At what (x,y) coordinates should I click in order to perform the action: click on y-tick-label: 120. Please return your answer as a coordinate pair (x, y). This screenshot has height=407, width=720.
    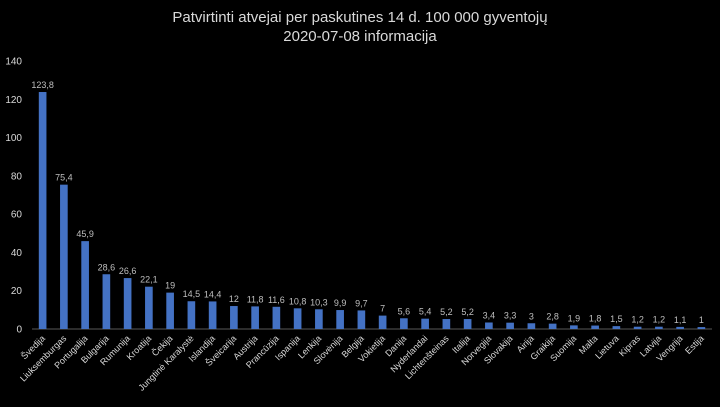
    Looking at the image, I should click on (13, 100).